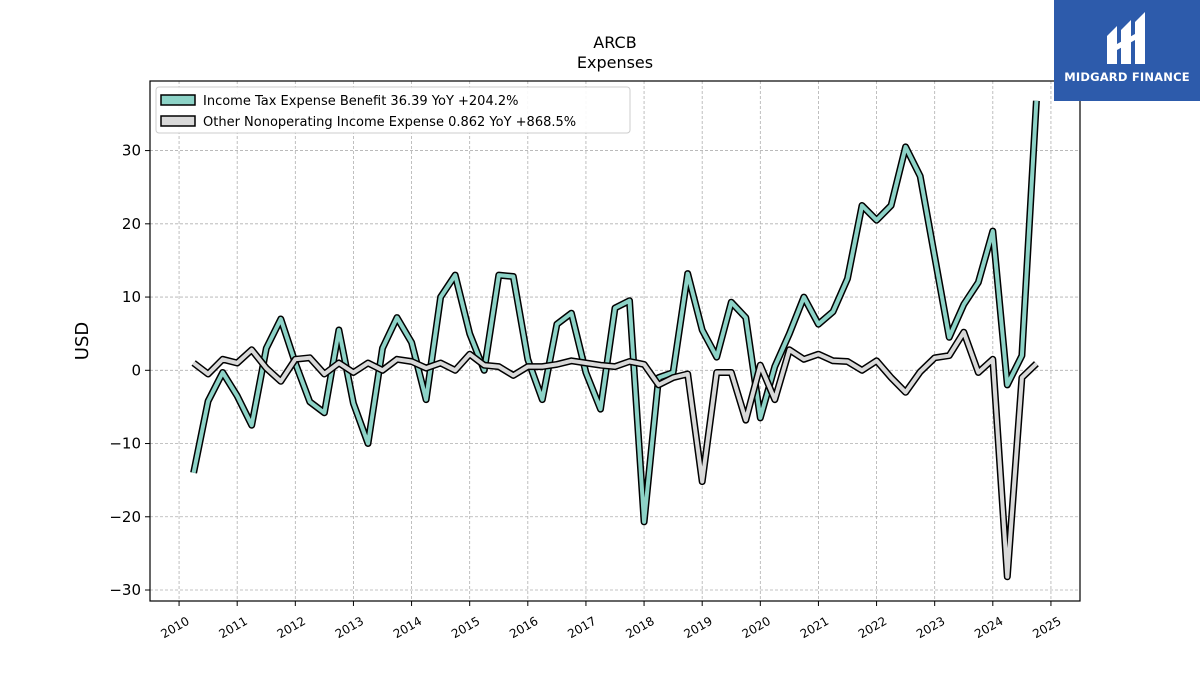 The width and height of the screenshot is (1200, 675). I want to click on y-tick-label: 10, so click(131, 297).